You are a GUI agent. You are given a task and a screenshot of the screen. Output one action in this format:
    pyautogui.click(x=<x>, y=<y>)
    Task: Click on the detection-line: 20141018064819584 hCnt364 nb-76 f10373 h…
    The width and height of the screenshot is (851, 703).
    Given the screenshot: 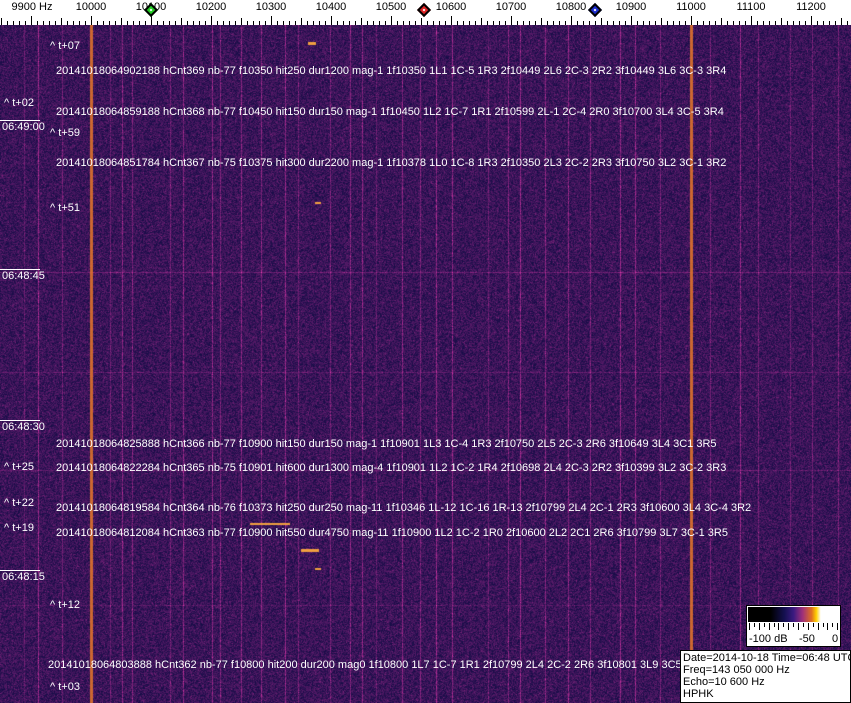 What is the action you would take?
    pyautogui.click(x=404, y=508)
    